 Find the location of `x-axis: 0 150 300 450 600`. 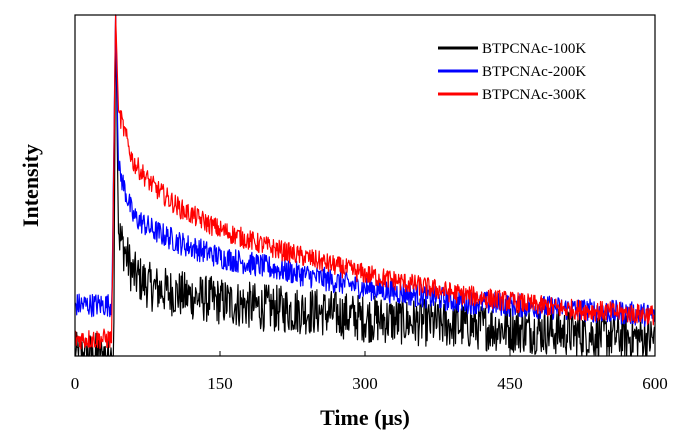

x-axis: 0 150 300 450 600 is located at coordinates (369, 372).